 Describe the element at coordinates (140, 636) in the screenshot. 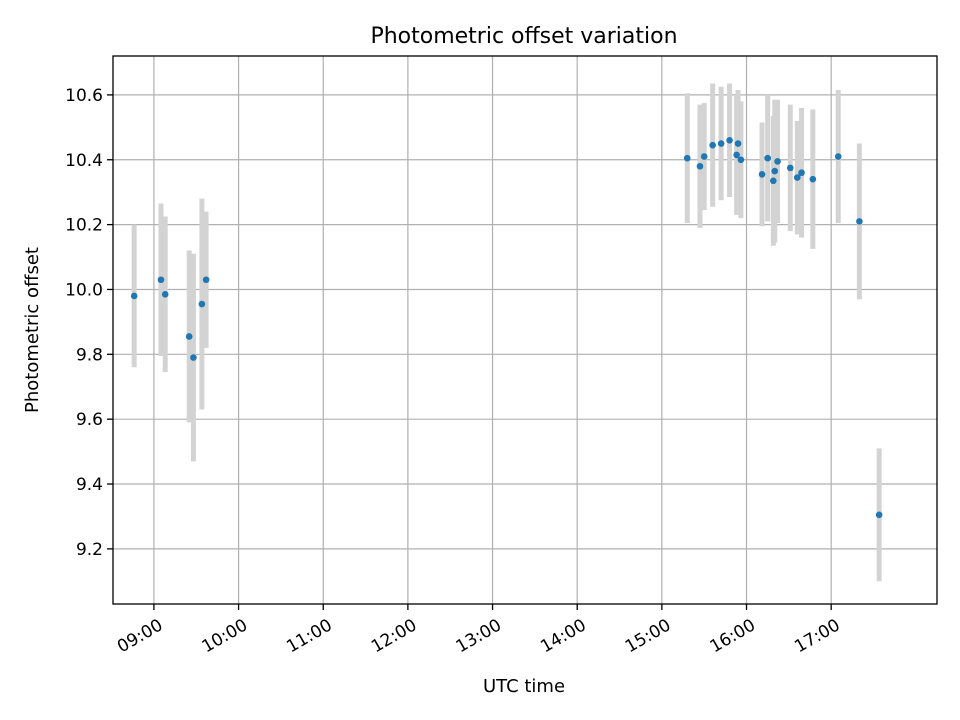

I see `x-tick-label: 09:00` at that location.